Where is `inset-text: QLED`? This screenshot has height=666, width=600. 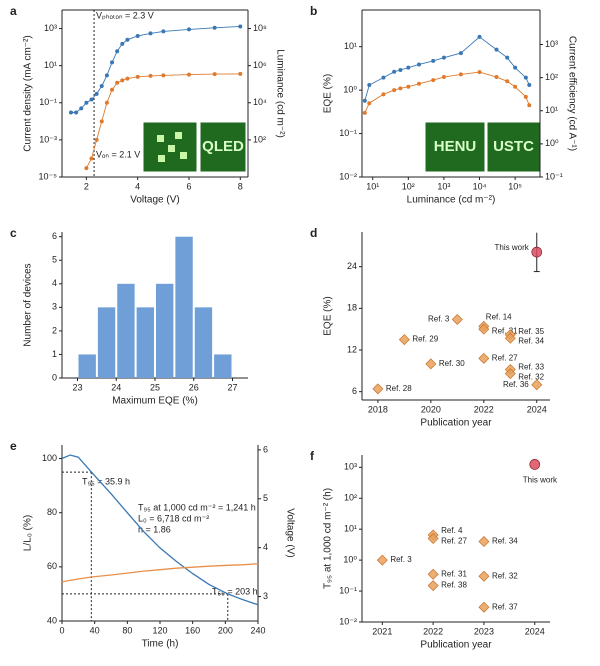
inset-text: QLED is located at coordinates (223, 146).